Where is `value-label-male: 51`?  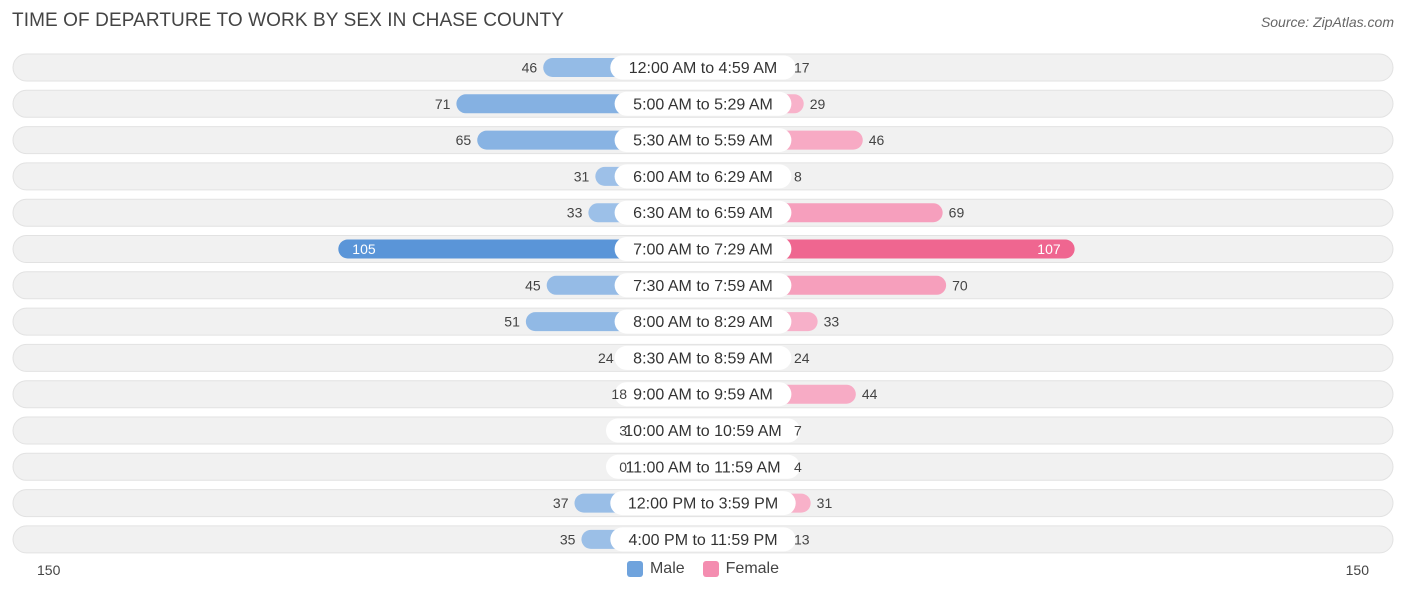
value-label-male: 51 is located at coordinates (512, 322).